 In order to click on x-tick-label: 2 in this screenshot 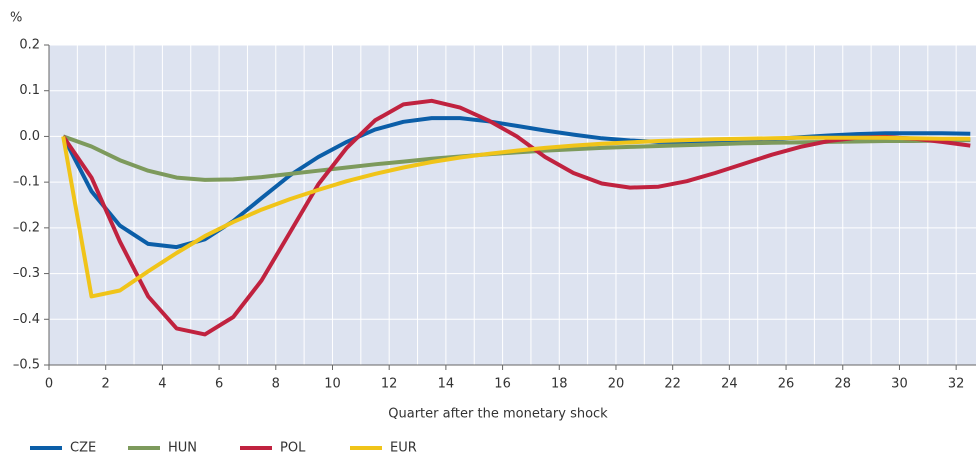, I will do `click(106, 384)`.